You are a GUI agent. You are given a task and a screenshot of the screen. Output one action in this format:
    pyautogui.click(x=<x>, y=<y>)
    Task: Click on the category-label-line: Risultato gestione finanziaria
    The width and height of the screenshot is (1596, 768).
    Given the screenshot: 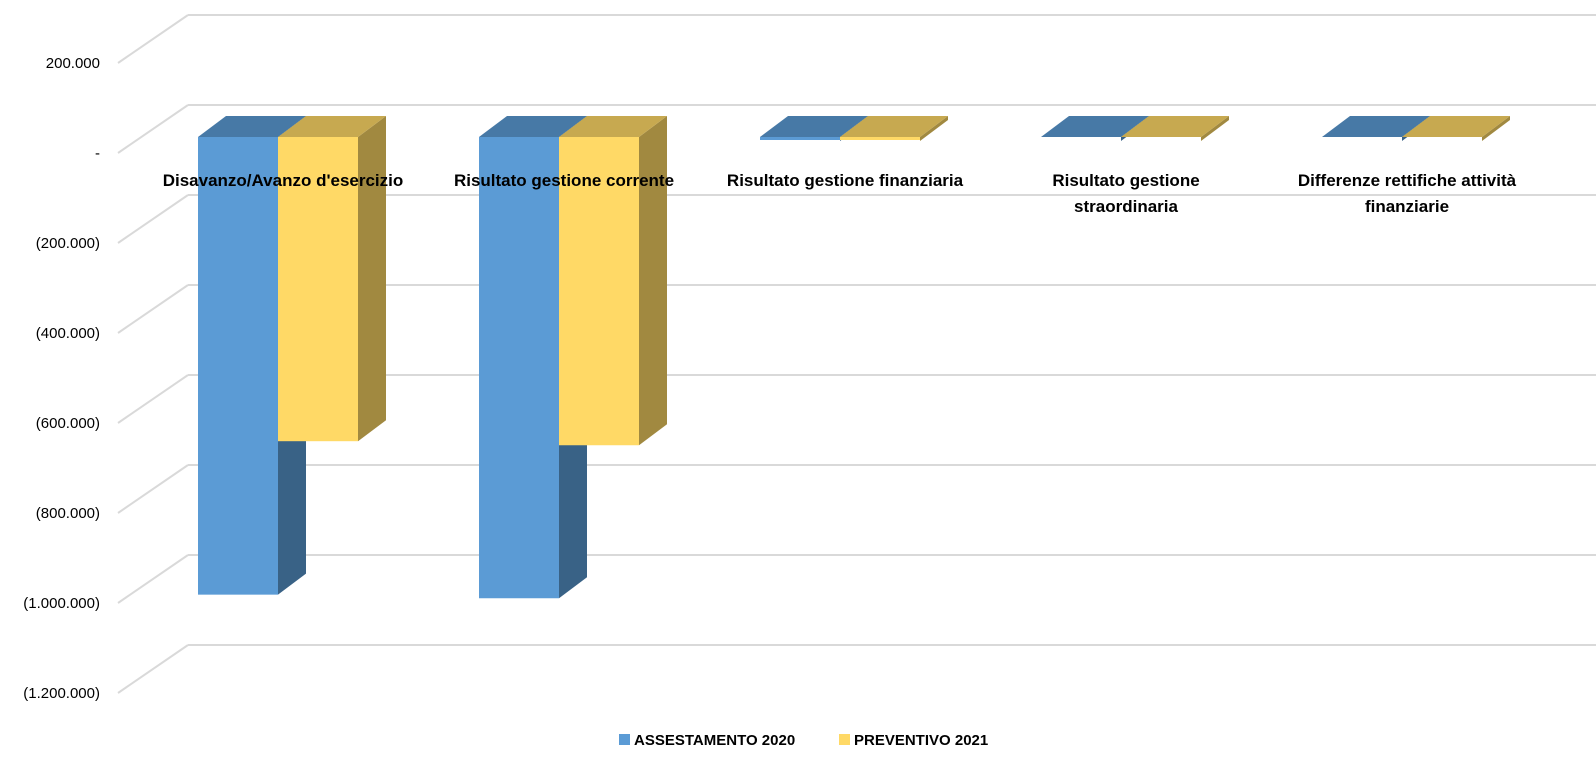 What is the action you would take?
    pyautogui.click(x=845, y=180)
    